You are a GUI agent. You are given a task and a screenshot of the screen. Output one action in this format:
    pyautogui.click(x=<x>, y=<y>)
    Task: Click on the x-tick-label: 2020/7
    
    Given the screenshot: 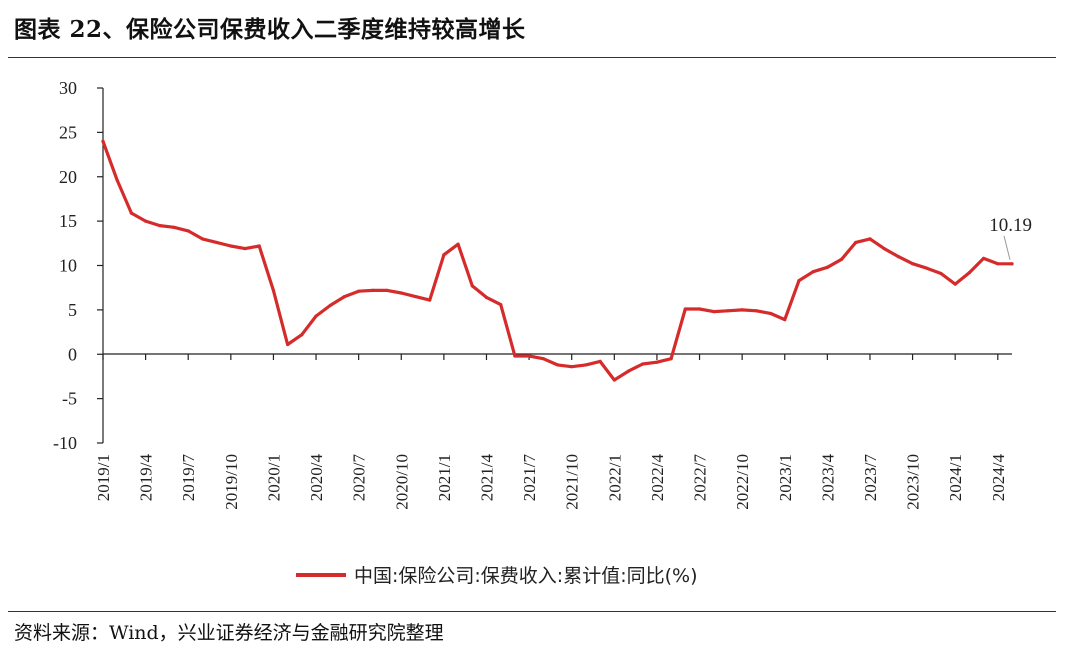 What is the action you would take?
    pyautogui.click(x=359, y=478)
    